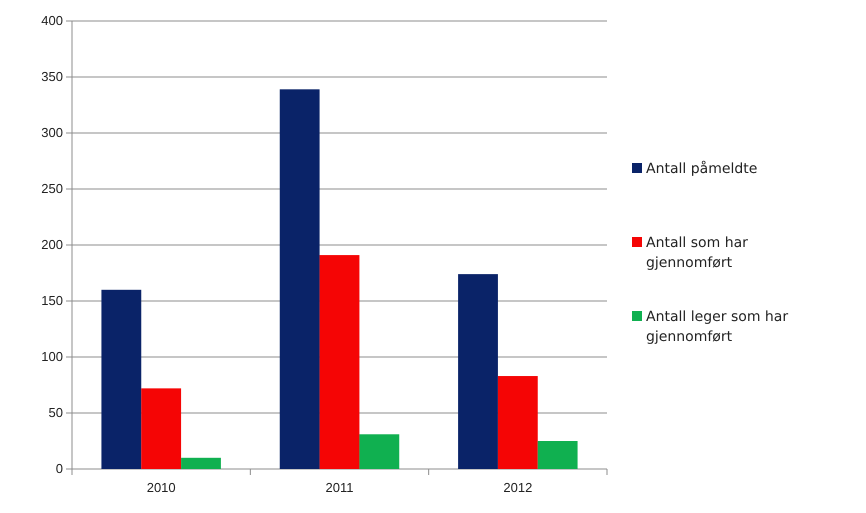  What do you see at coordinates (340, 488) in the screenshot?
I see `x-tick-label: 2011` at bounding box center [340, 488].